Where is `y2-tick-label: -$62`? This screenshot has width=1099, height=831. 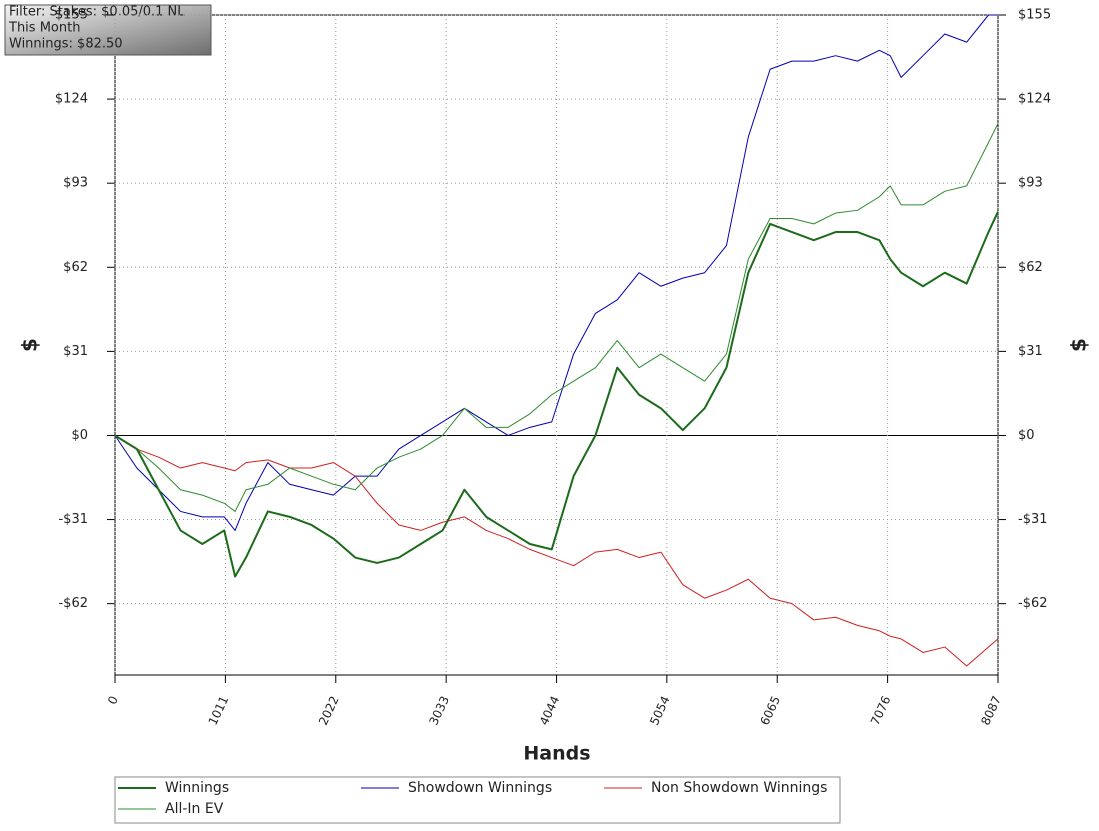
y2-tick-label: -$62 is located at coordinates (1033, 603).